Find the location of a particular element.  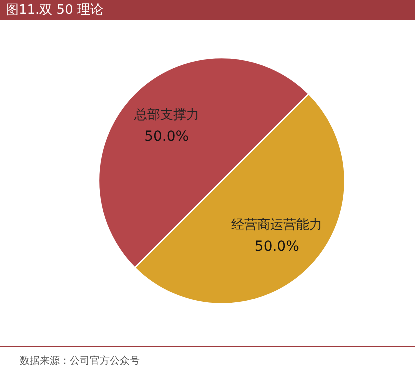

chart-title: 图11.双 50 理论 is located at coordinates (55, 10).